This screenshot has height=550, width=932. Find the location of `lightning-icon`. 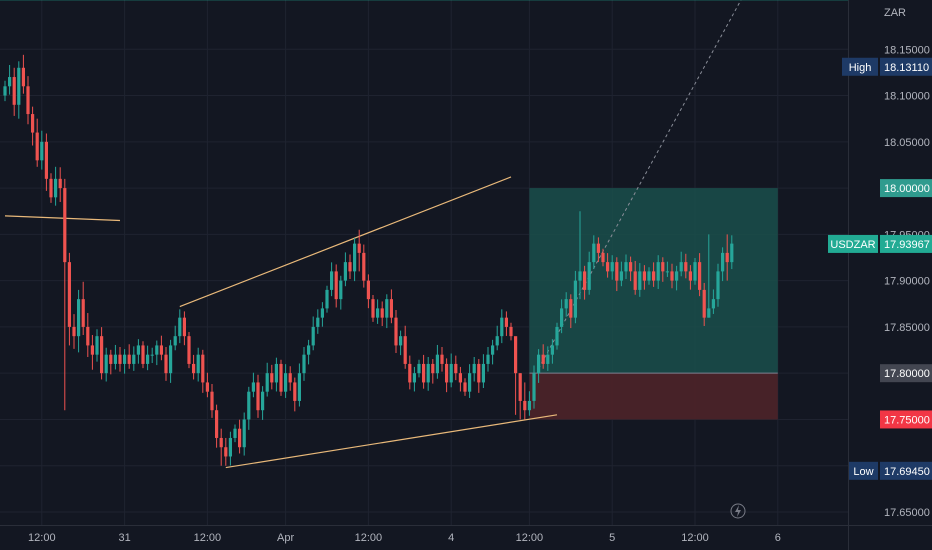

lightning-icon is located at coordinates (738, 511).